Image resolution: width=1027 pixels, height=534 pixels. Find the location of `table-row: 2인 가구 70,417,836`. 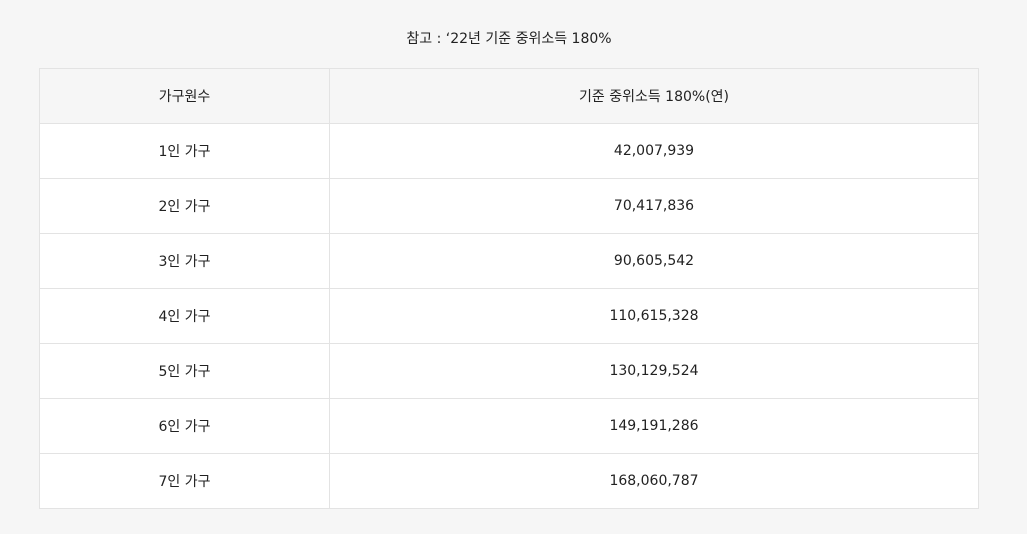

table-row: 2인 가구 70,417,836 is located at coordinates (509, 206).